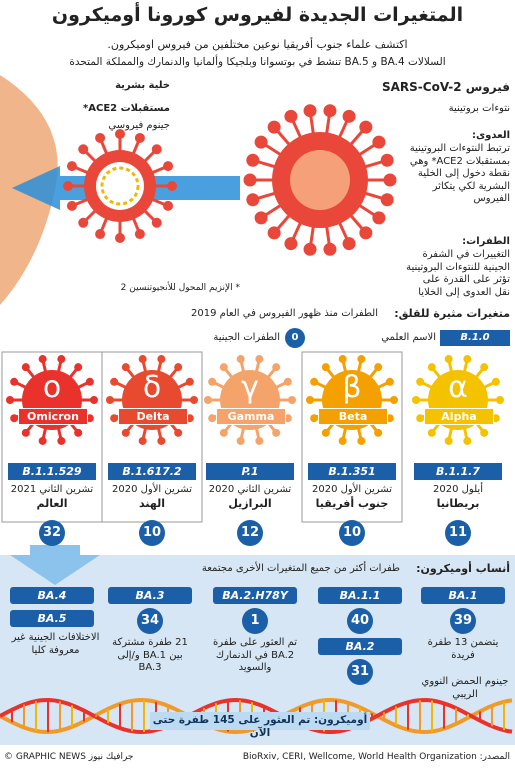 The image size is (515, 773). I want to click on variant-name: Alpha, so click(459, 416).